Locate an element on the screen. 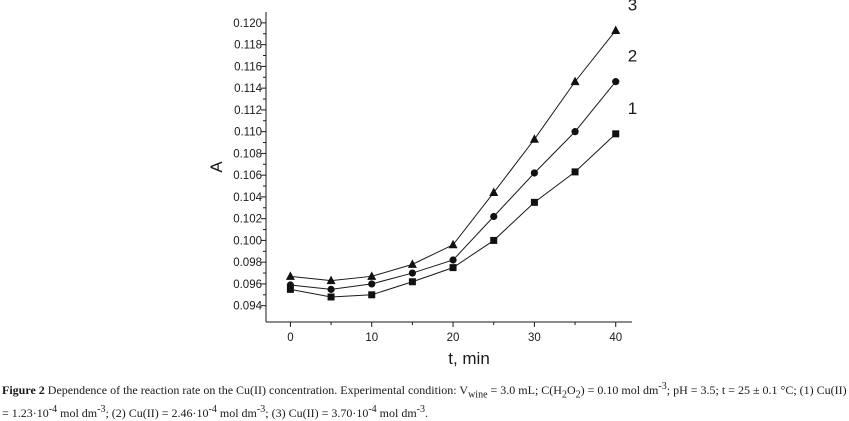 The width and height of the screenshot is (849, 421). y-tick-label: 0.114 is located at coordinates (248, 89).